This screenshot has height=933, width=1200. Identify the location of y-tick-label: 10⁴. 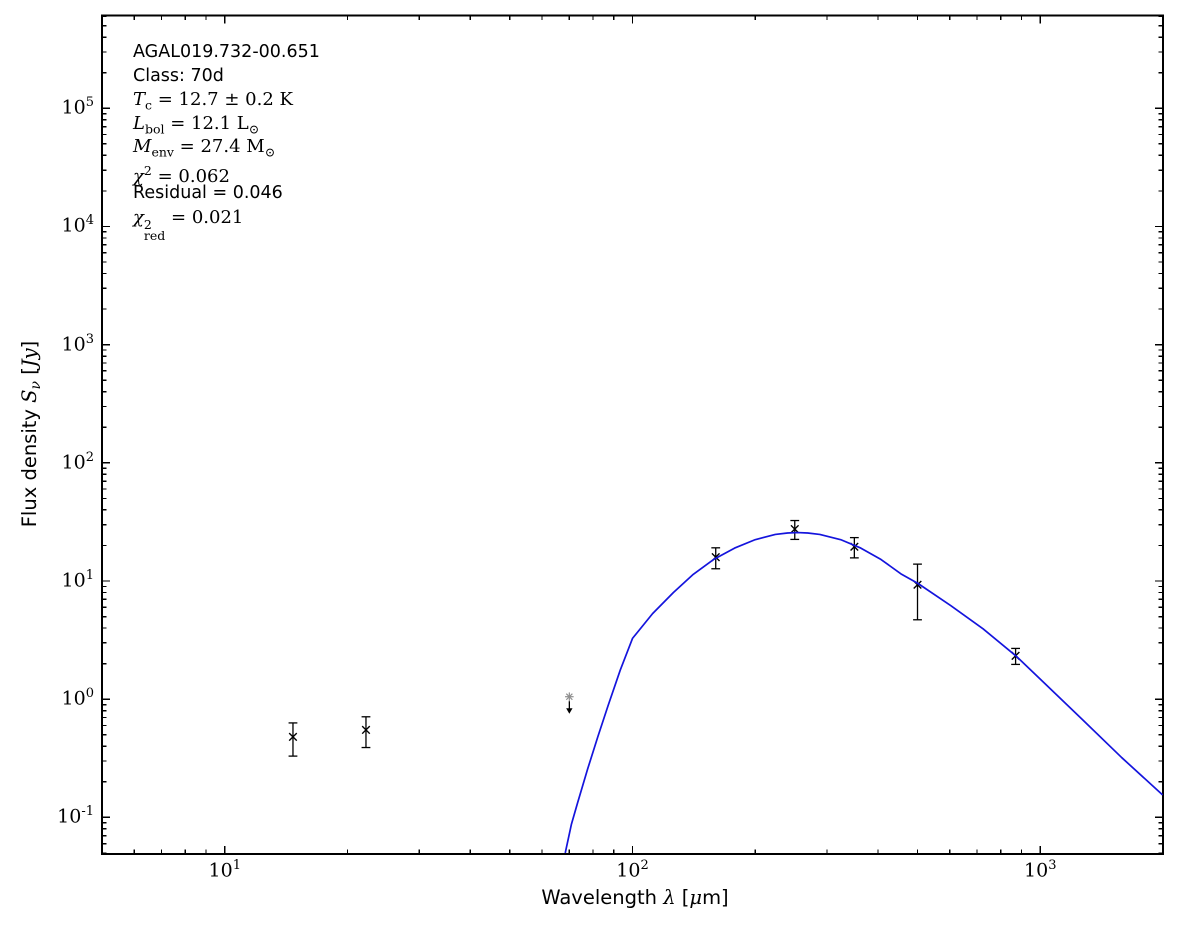
(77, 225).